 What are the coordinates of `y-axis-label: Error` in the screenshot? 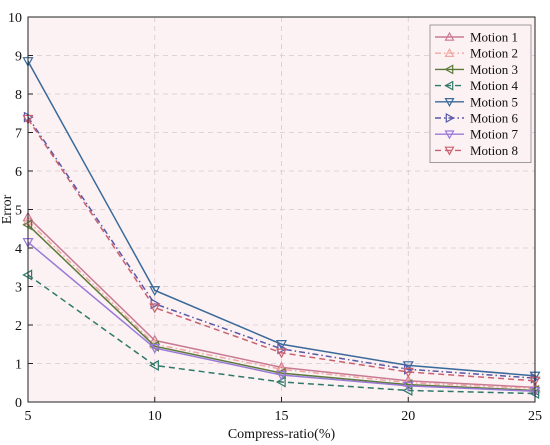 It's located at (7, 209).